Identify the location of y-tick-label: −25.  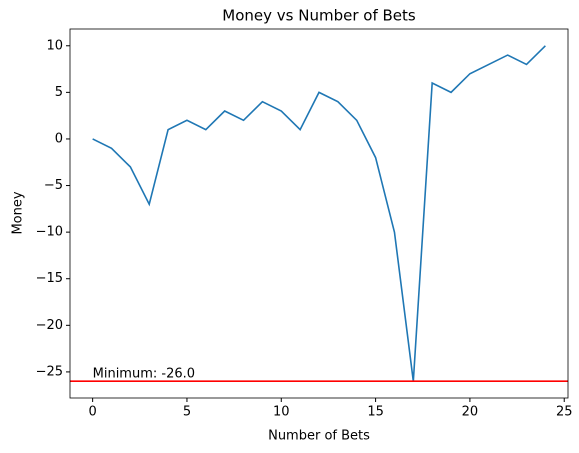
(49, 371).